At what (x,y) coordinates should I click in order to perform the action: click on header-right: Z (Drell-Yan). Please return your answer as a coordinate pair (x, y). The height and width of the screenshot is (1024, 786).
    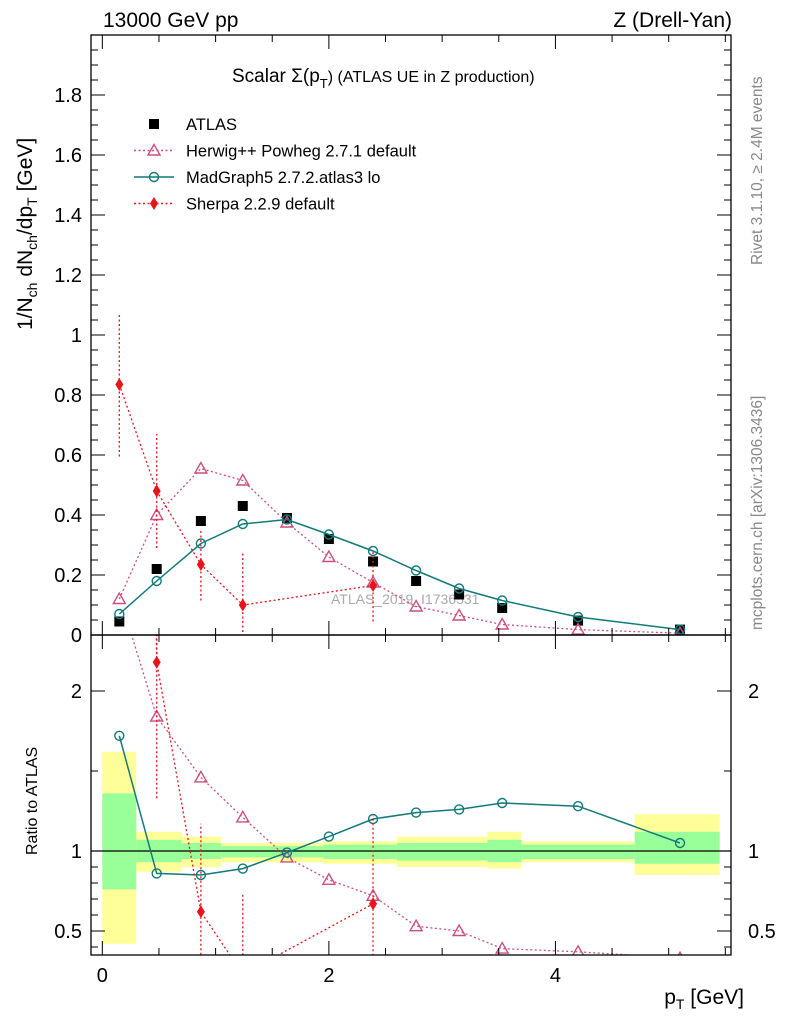
    Looking at the image, I should click on (672, 20).